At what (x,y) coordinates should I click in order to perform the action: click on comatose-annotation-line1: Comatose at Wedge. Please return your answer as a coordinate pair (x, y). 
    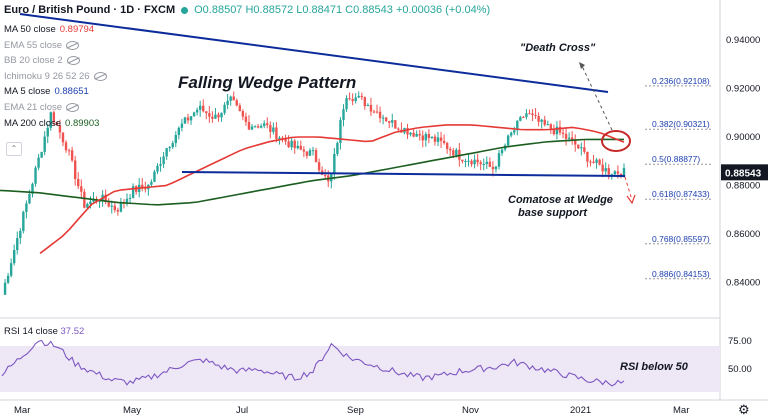
    Looking at the image, I should click on (560, 200).